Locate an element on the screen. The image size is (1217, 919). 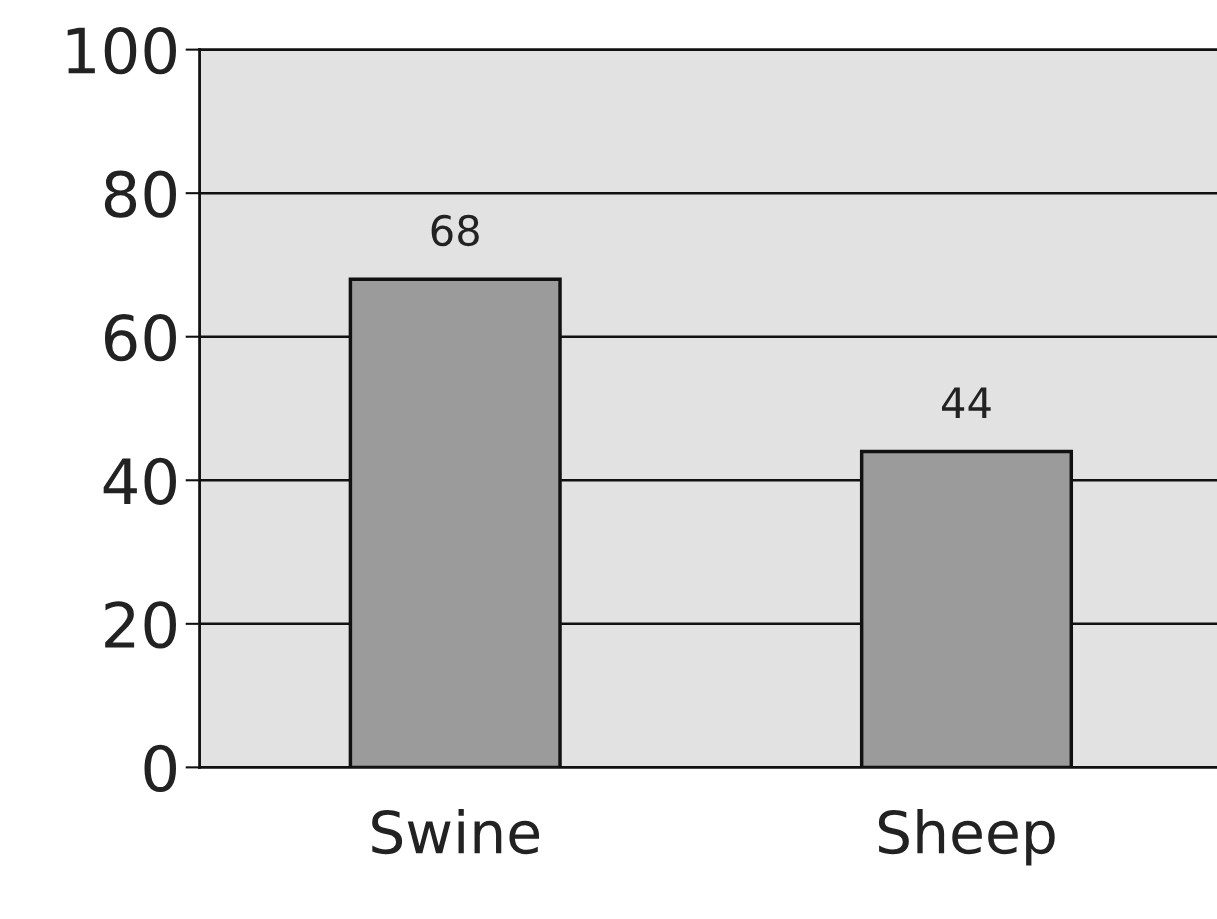
x-tick-label: Swine is located at coordinates (456, 832).